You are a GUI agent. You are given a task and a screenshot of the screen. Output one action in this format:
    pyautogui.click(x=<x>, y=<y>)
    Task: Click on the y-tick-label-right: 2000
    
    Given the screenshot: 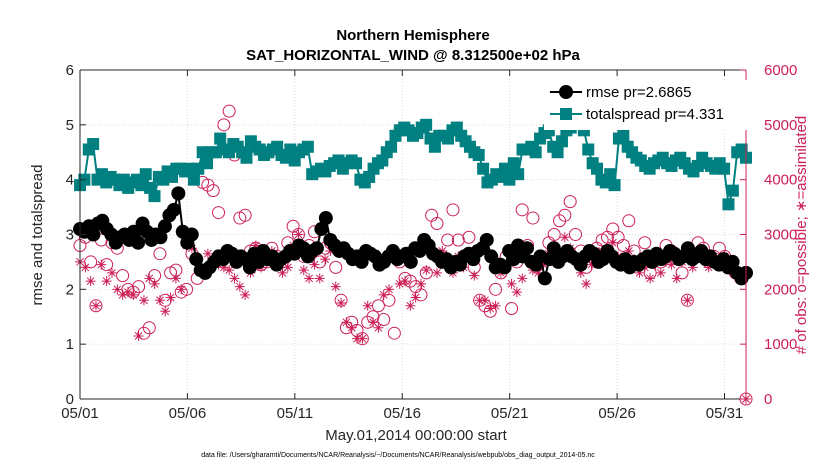 What is the action you would take?
    pyautogui.click(x=780, y=289)
    